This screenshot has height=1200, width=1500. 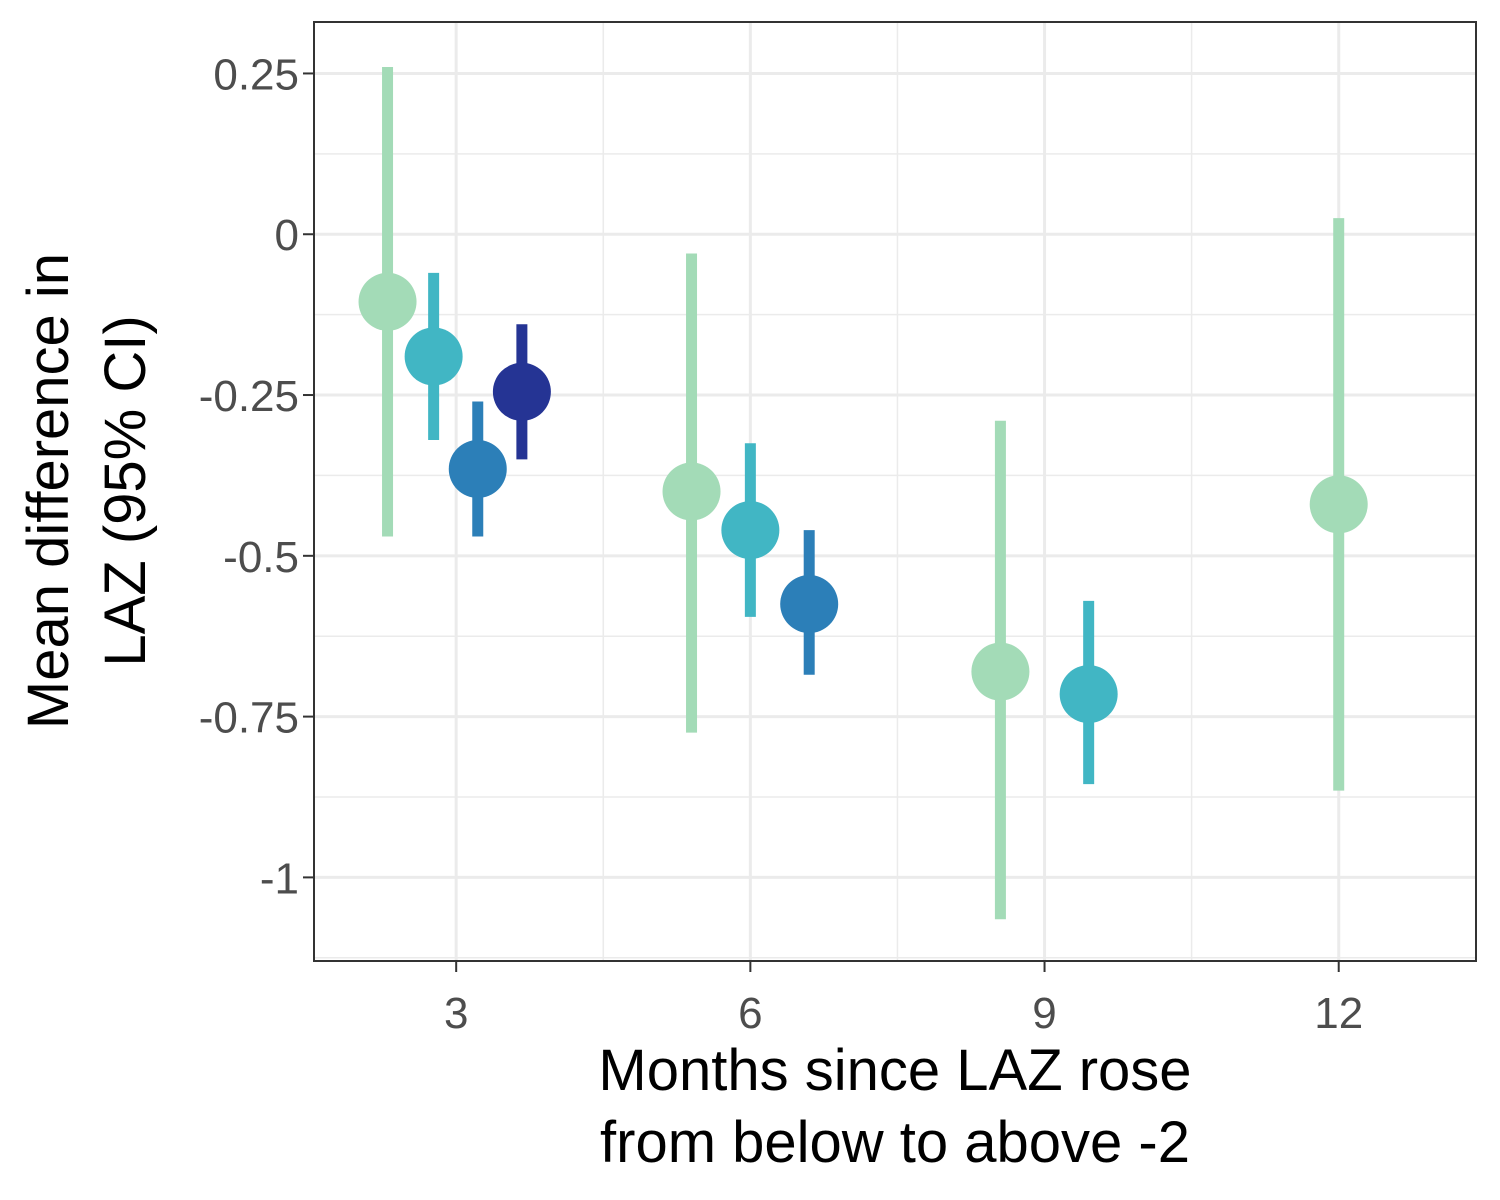 What do you see at coordinates (750, 1013) in the screenshot?
I see `x-tick-label: 6` at bounding box center [750, 1013].